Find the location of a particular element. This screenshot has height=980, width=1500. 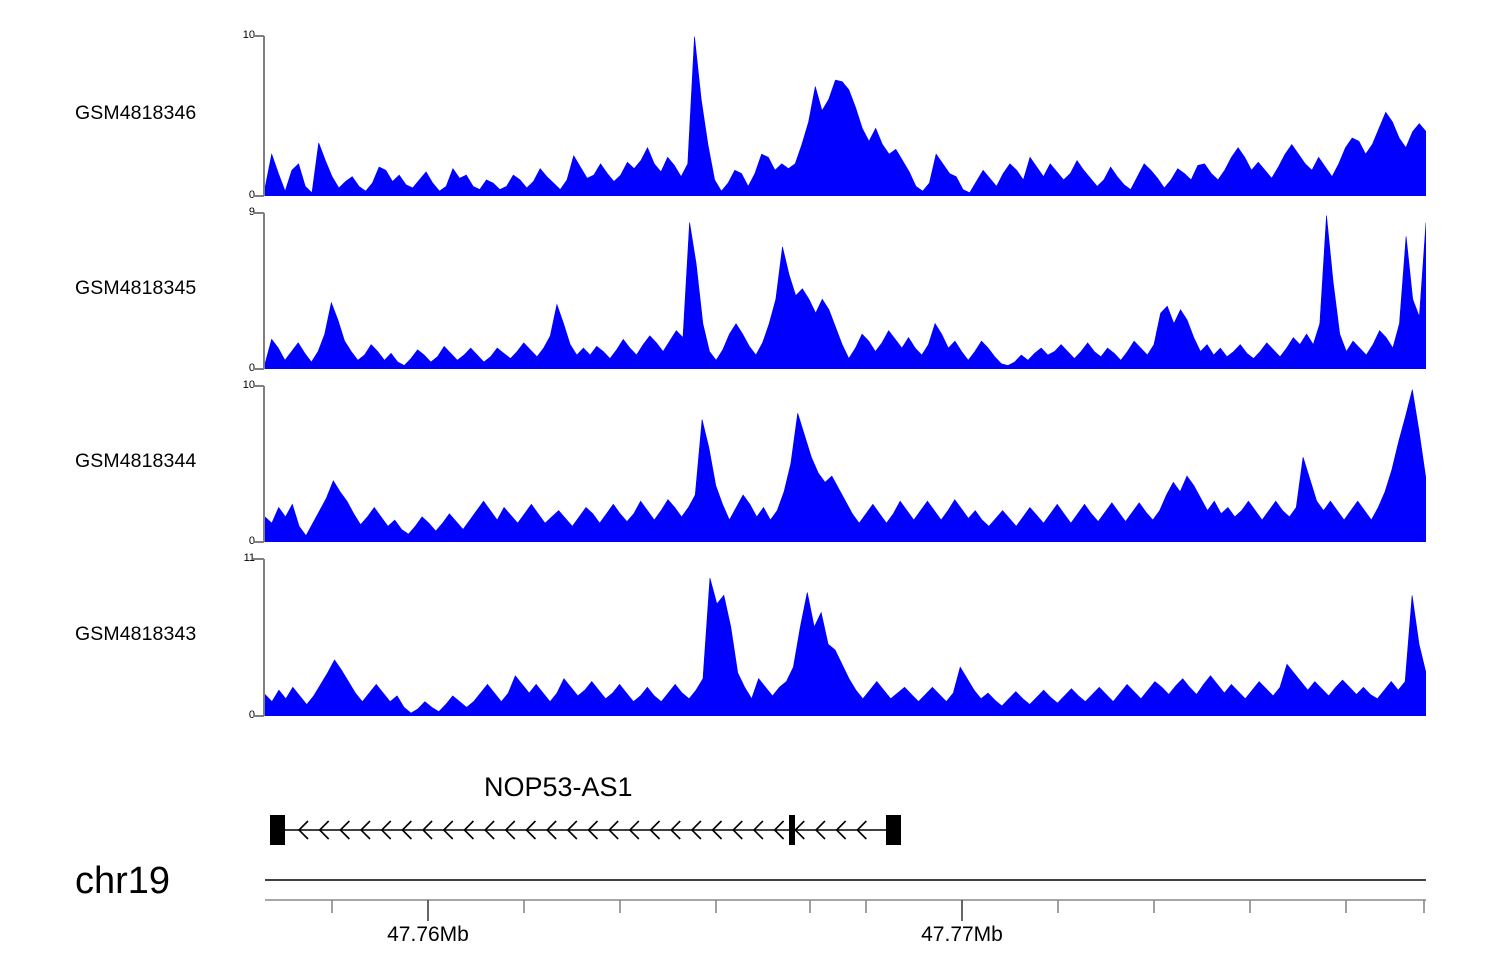

track-sample-label: GSM4818346 is located at coordinates (136, 112).